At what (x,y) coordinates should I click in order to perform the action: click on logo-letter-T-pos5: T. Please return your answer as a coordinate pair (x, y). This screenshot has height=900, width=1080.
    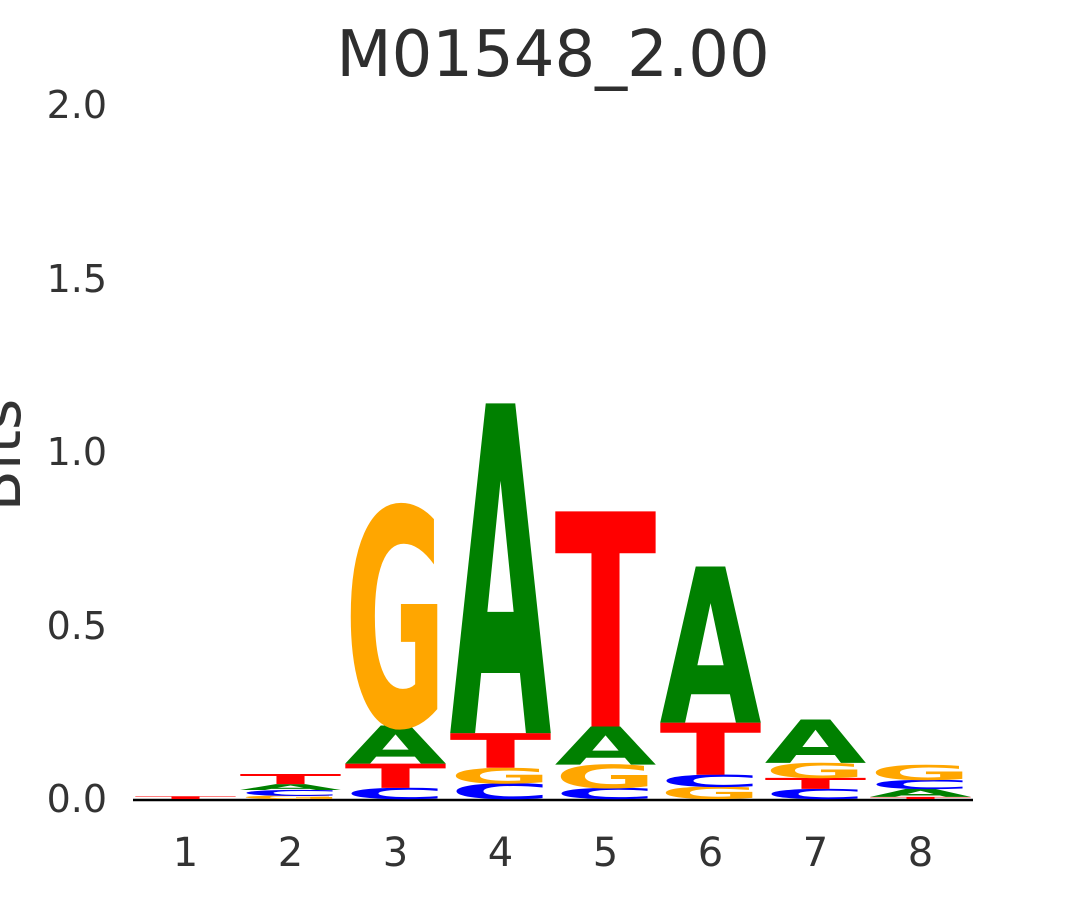
    Looking at the image, I should click on (606, 624).